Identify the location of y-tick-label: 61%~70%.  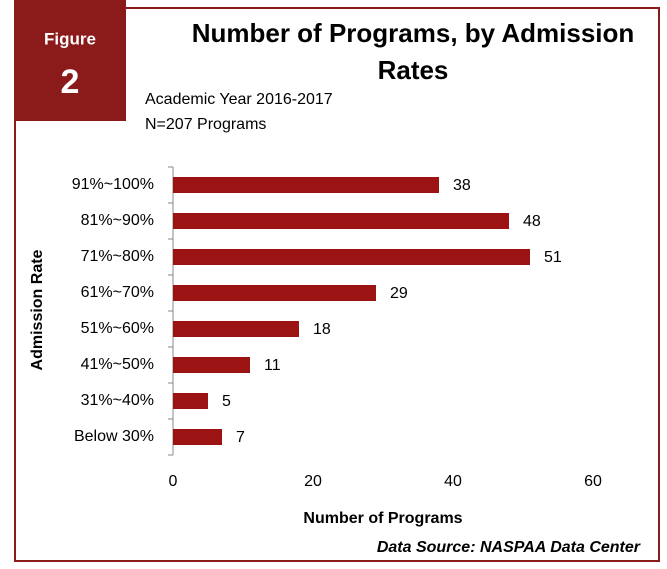
(117, 292).